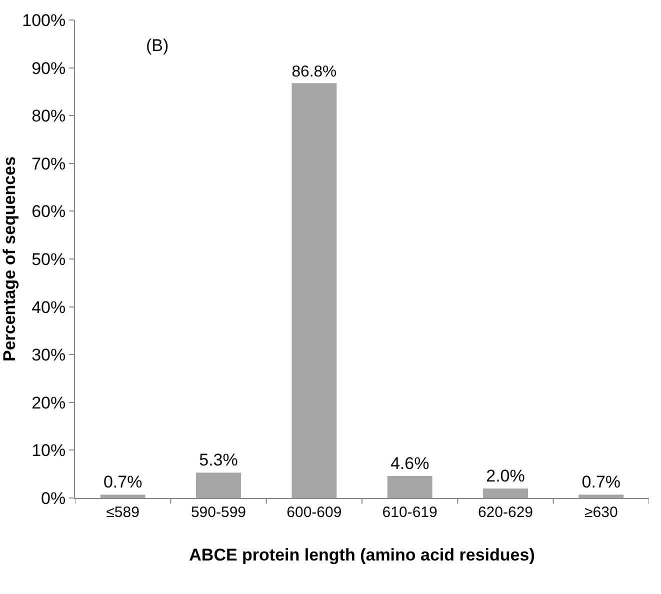 The height and width of the screenshot is (594, 661). What do you see at coordinates (44, 20) in the screenshot?
I see `y-tick-label: 100%` at bounding box center [44, 20].